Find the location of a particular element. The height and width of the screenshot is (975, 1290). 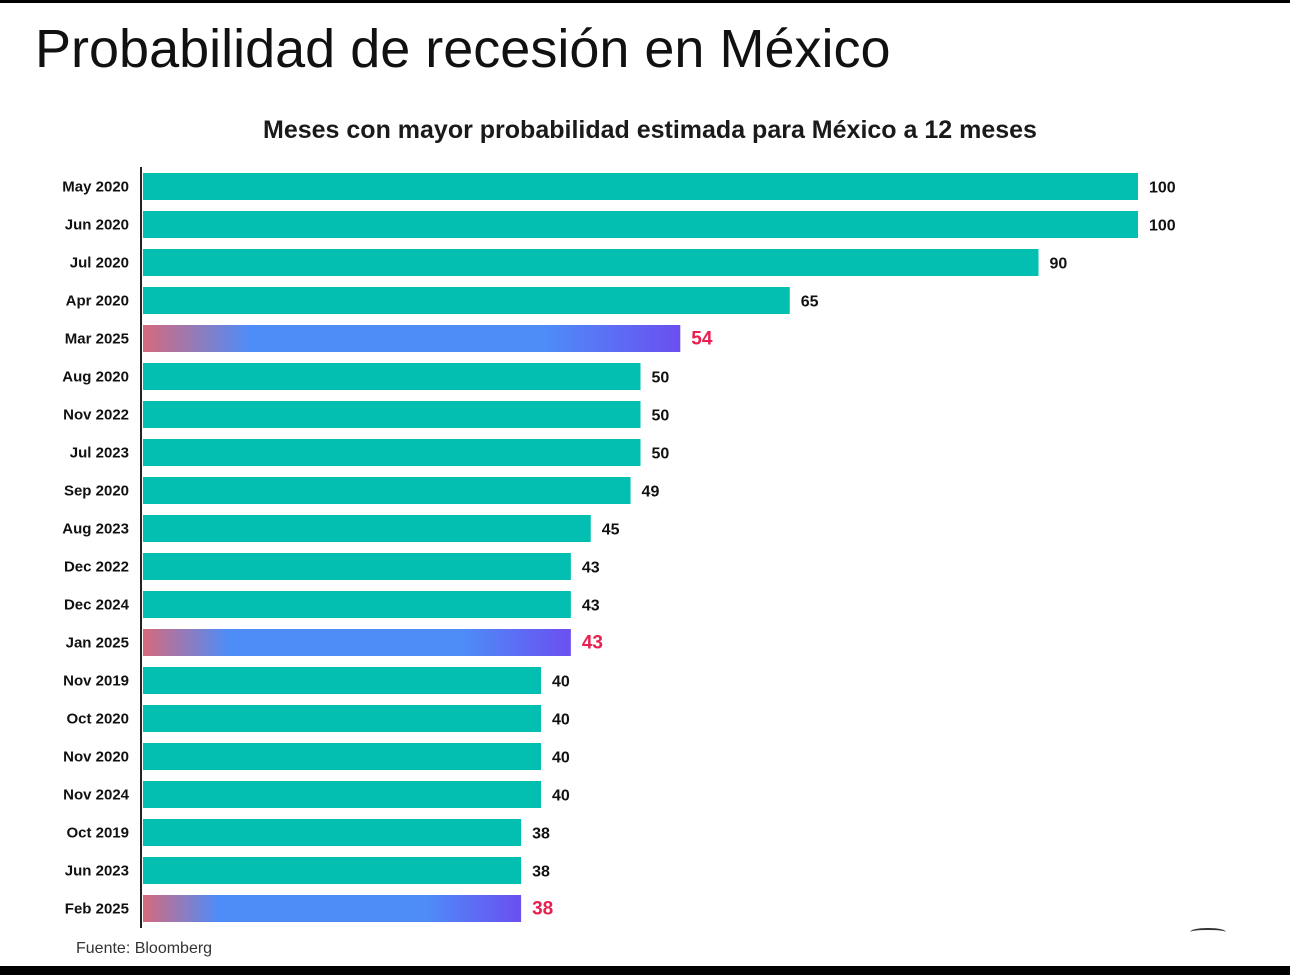

data-label: 90 is located at coordinates (1059, 264).